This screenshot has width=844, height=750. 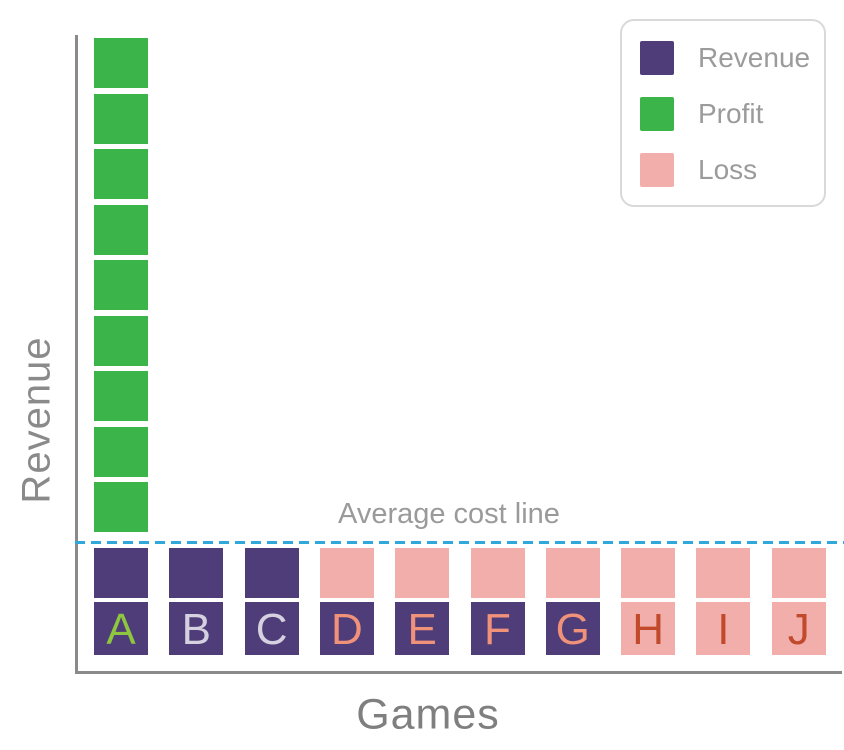 I want to click on bar-f-loss-block, so click(x=497, y=573).